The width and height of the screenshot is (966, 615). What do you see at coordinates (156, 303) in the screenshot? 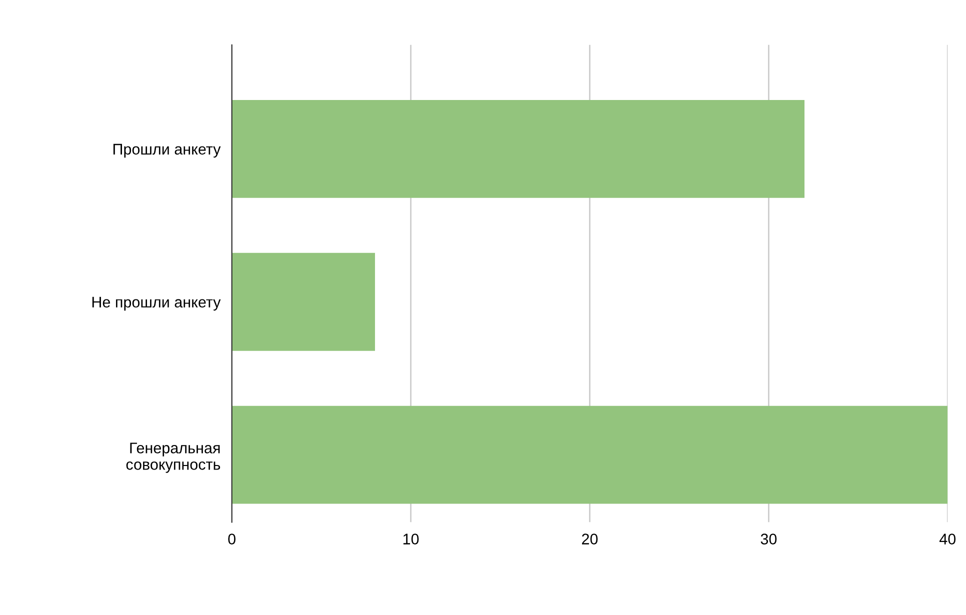
I see `y-tick-label: Не прошли анкету` at bounding box center [156, 303].